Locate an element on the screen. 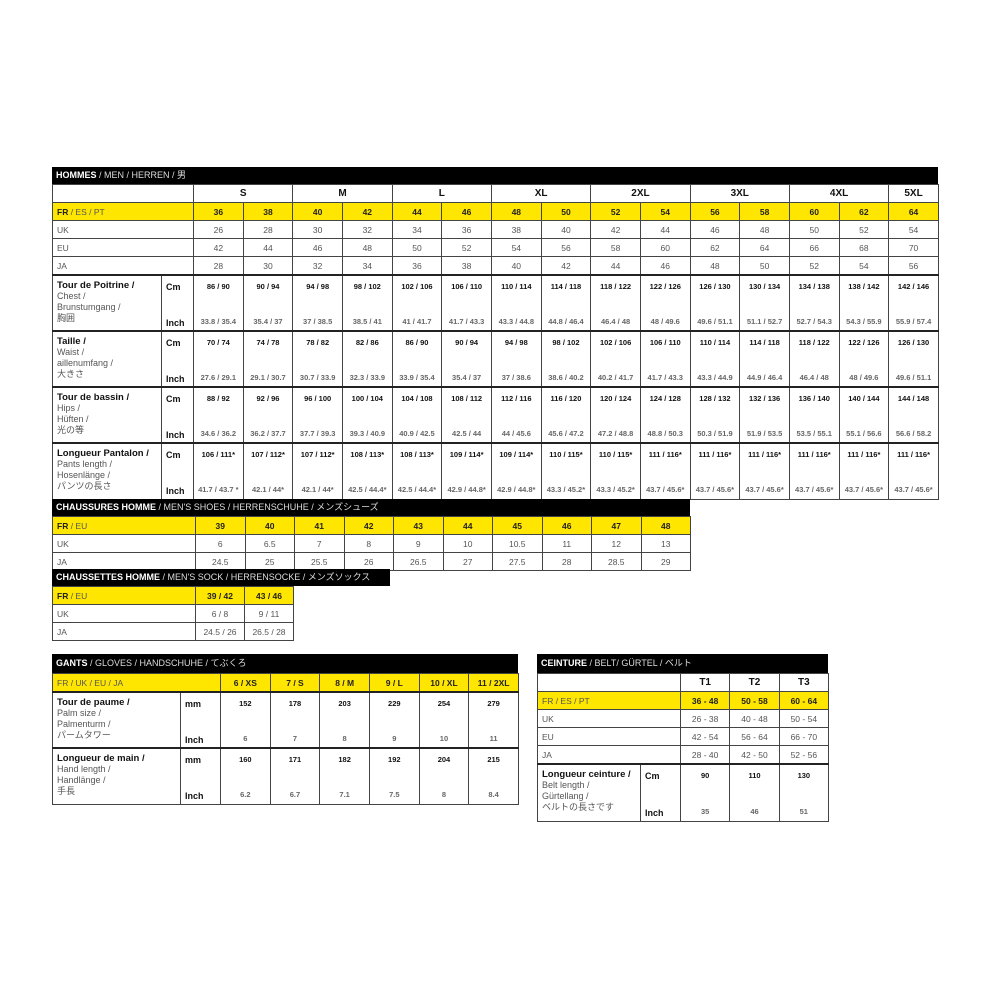 The height and width of the screenshot is (1005, 1005). gloves-measure-label-line: Palm size / is located at coordinates (79, 713).